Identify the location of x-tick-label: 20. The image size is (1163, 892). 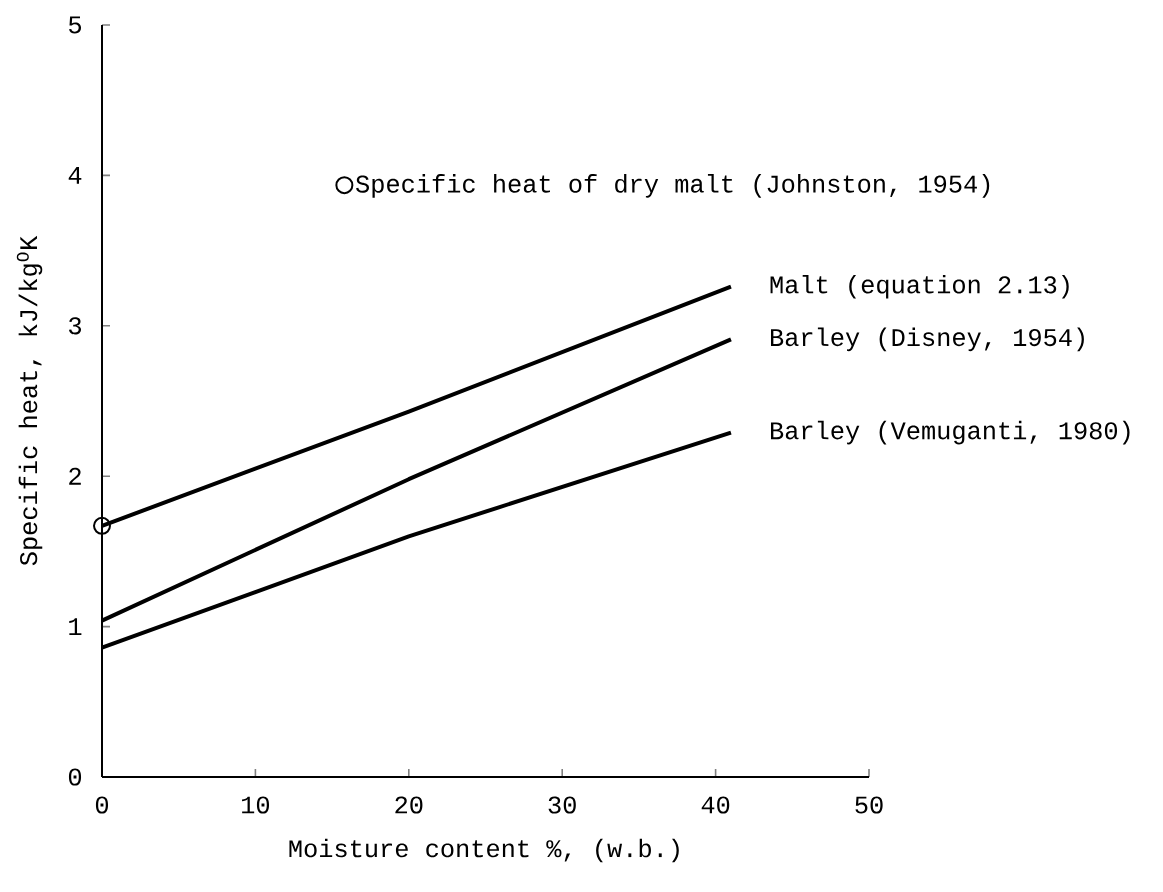
(409, 805).